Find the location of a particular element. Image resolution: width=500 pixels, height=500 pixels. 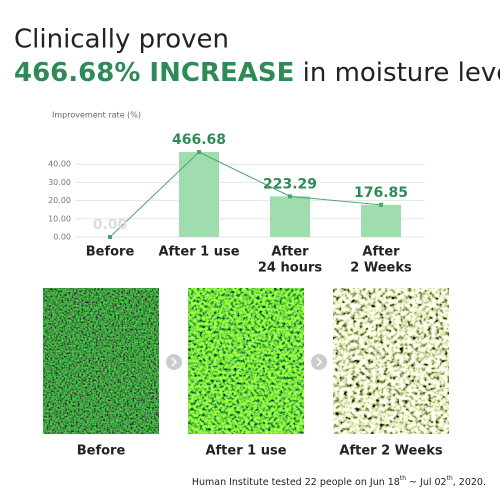

value-label: 223.29 is located at coordinates (290, 184).